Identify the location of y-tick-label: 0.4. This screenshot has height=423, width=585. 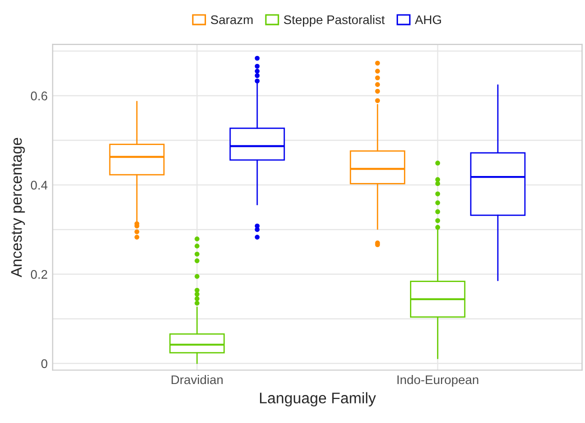
(39, 185).